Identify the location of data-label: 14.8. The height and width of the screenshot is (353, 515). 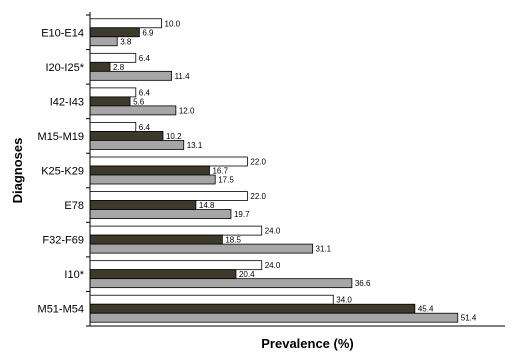
(207, 205).